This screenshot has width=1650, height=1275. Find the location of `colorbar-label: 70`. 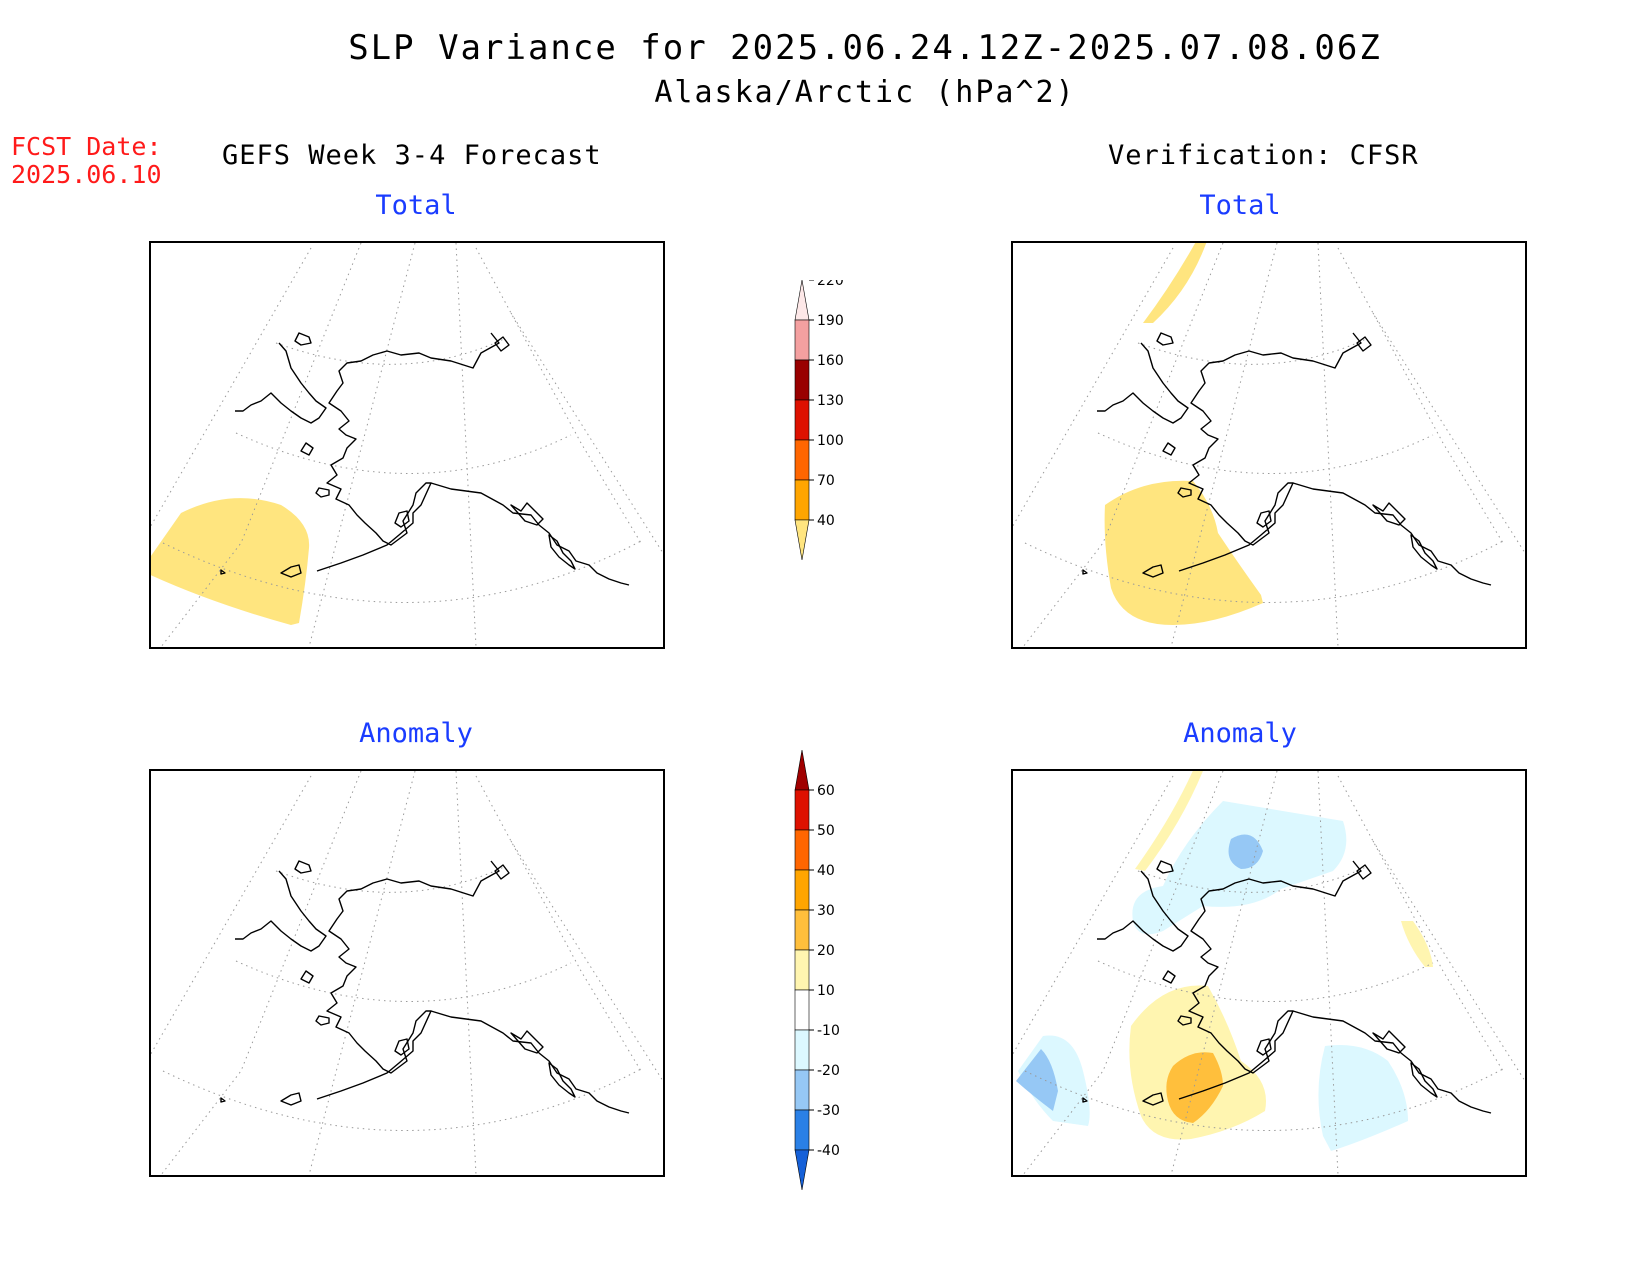

colorbar-label: 70 is located at coordinates (826, 481).